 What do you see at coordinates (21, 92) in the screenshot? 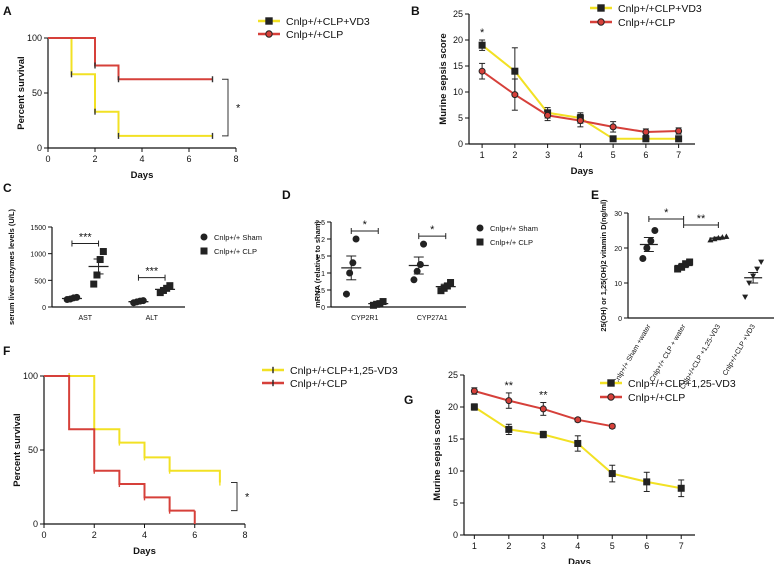
I see `y-axis-label: Percent survival` at bounding box center [21, 92].